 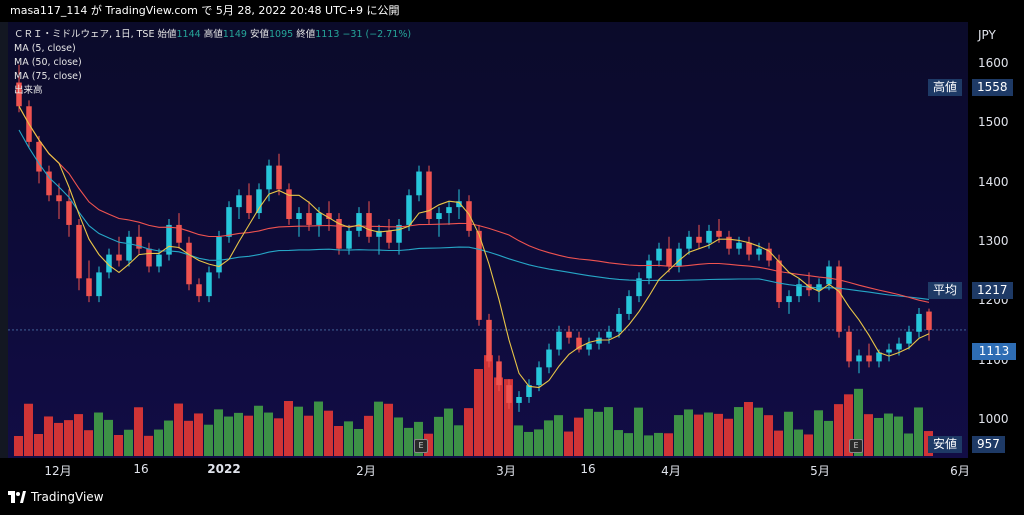 I want to click on x-tick-dec: 12月, so click(x=58, y=471).